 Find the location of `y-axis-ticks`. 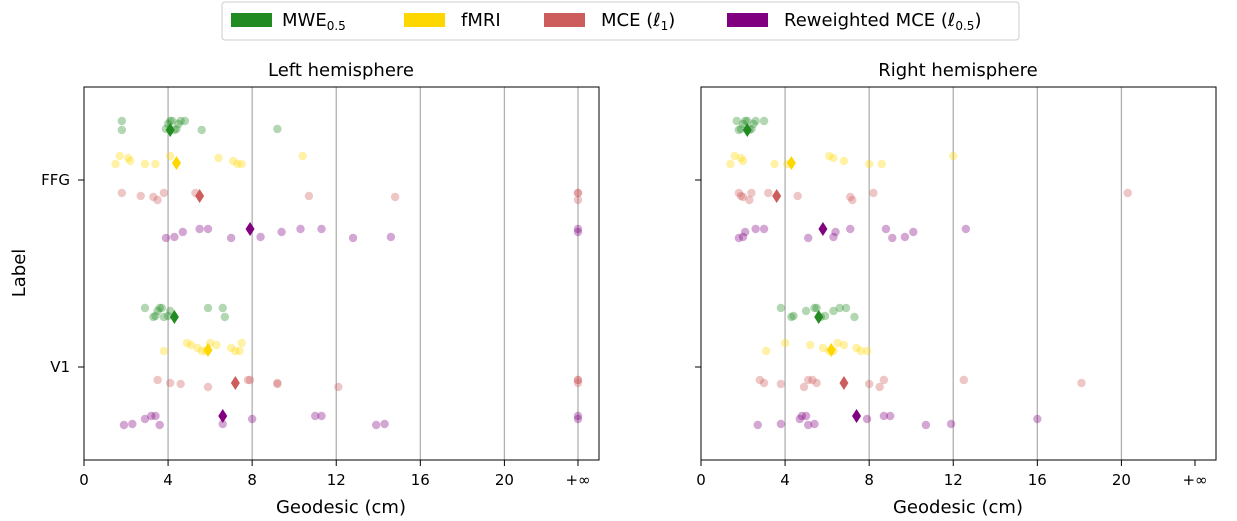

y-axis-ticks is located at coordinates (698, 273).